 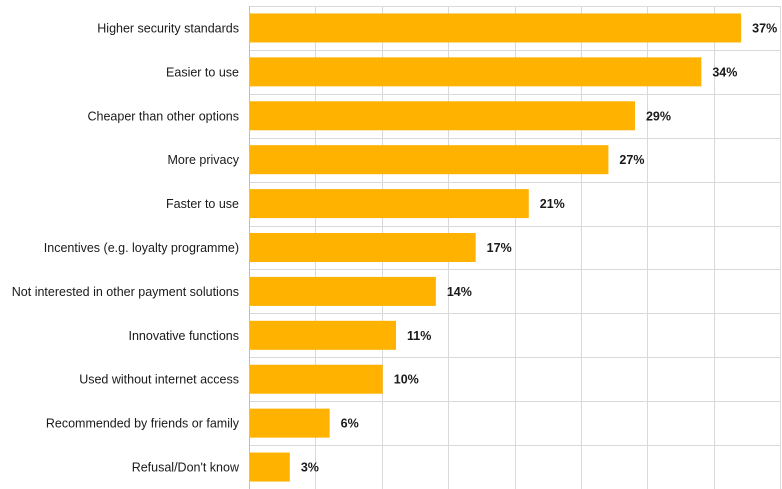 I want to click on category-label: Higher security standards, so click(x=168, y=28).